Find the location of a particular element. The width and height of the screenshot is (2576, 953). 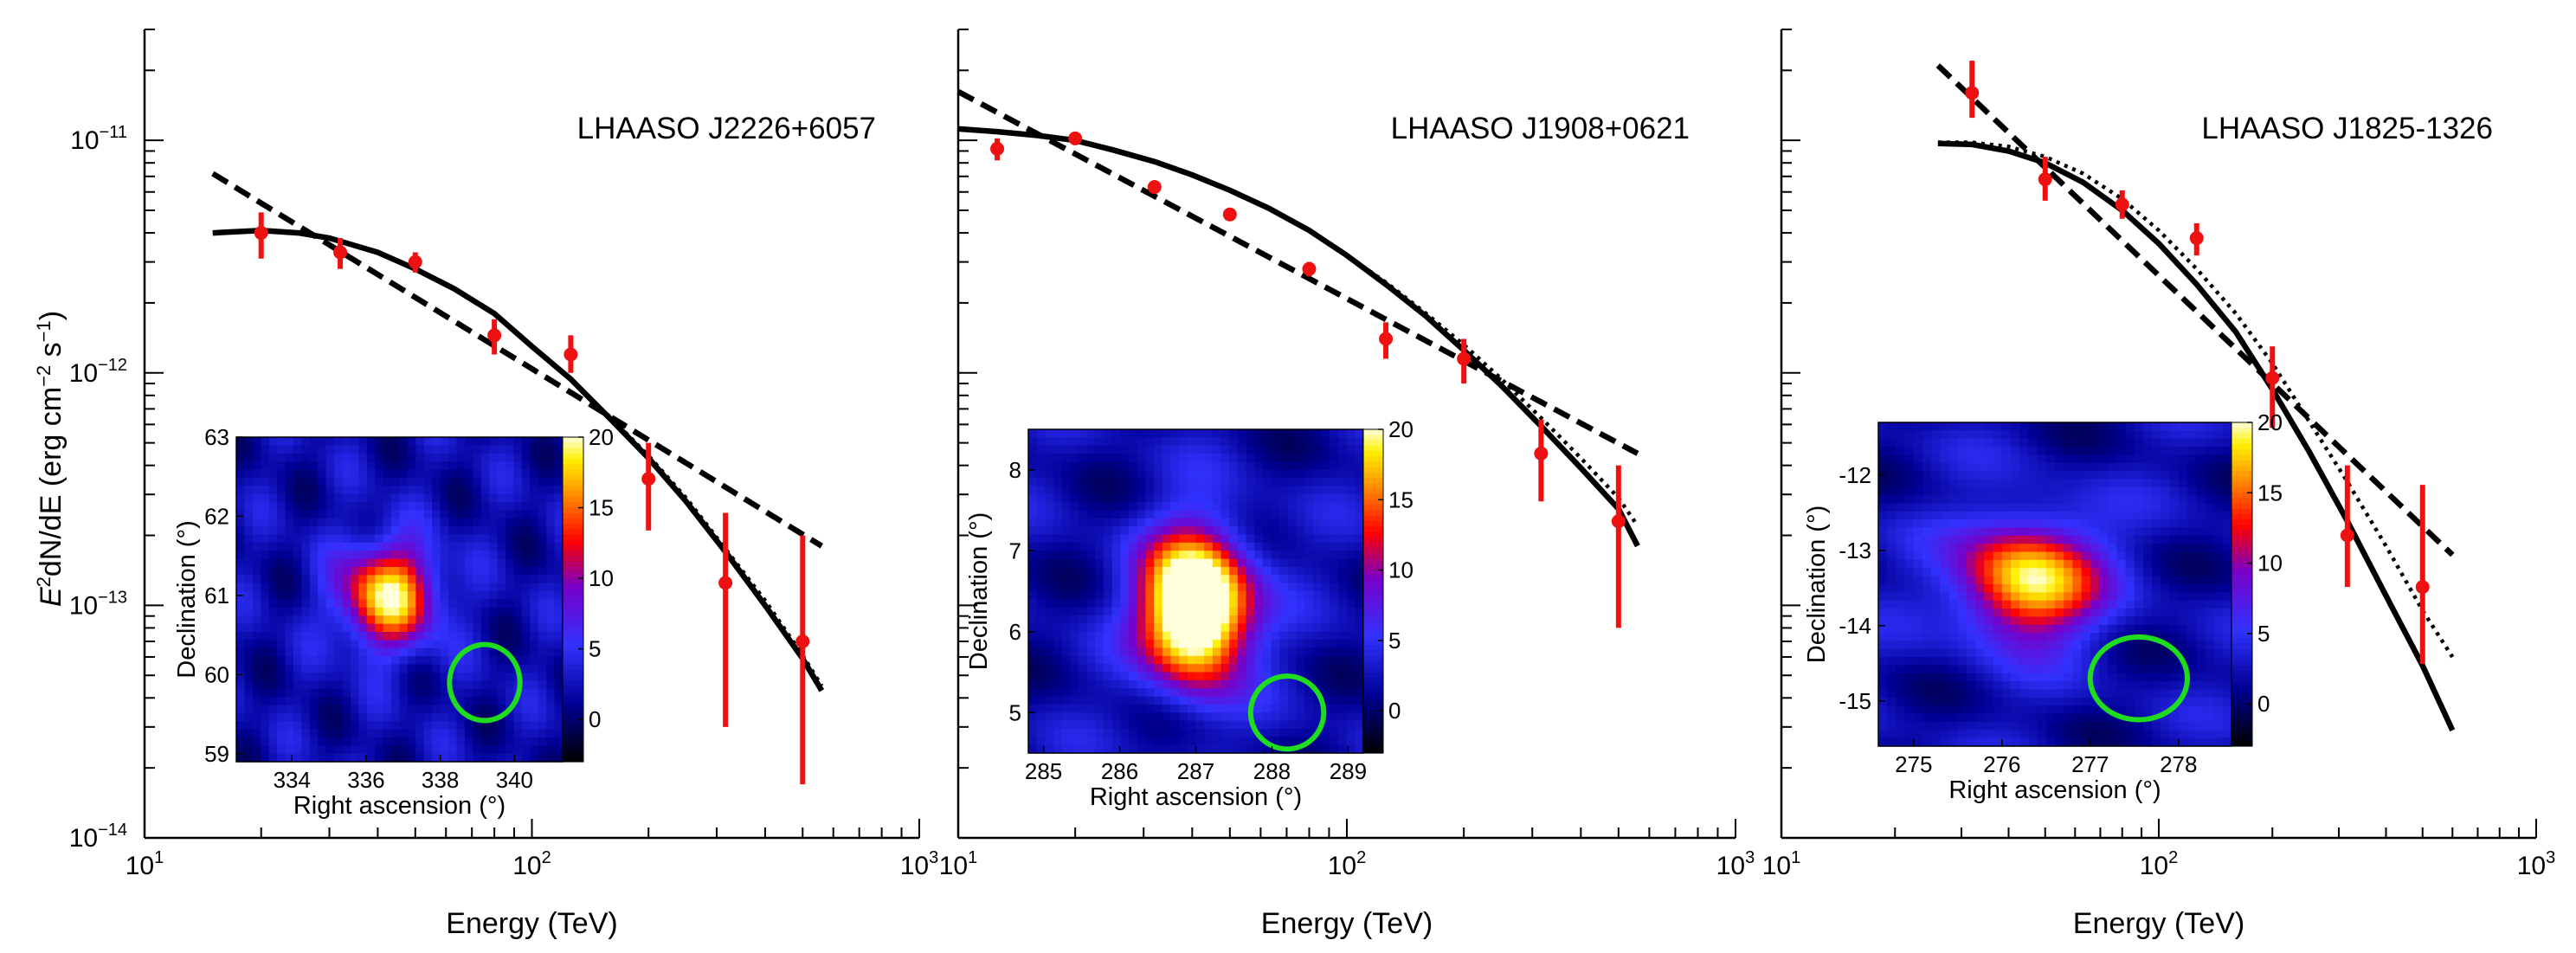

data-point is located at coordinates (571, 354).